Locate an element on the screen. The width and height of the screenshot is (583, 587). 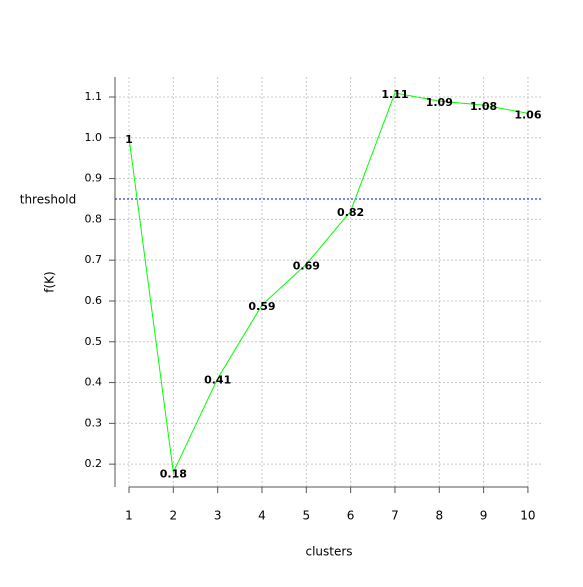
data-label: 1 is located at coordinates (129, 139).